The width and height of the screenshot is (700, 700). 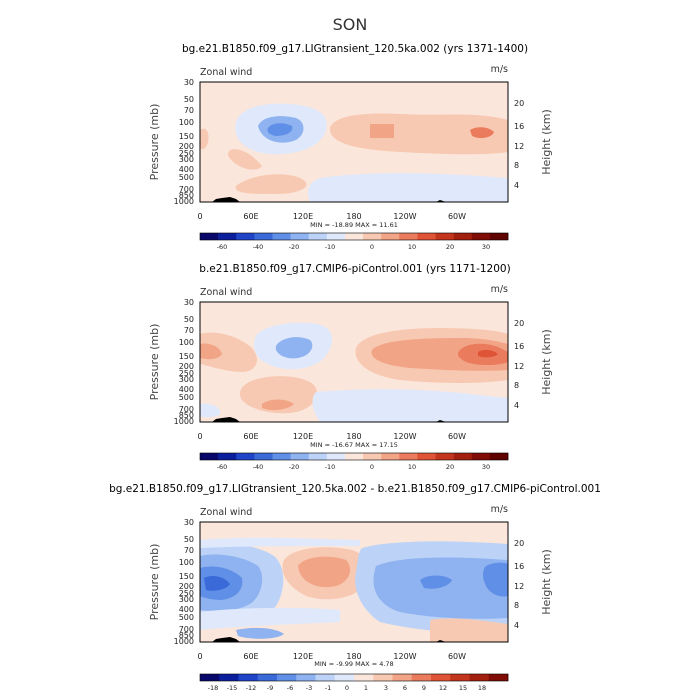 What do you see at coordinates (189, 550) in the screenshot?
I see `panel-3-ytick-70: 70` at bounding box center [189, 550].